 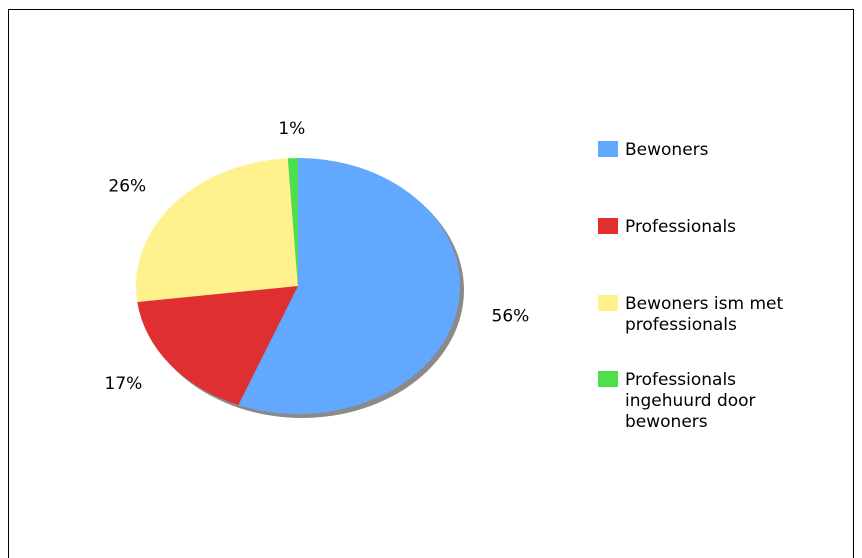 I want to click on value-label-professionals: 17%, so click(x=124, y=384).